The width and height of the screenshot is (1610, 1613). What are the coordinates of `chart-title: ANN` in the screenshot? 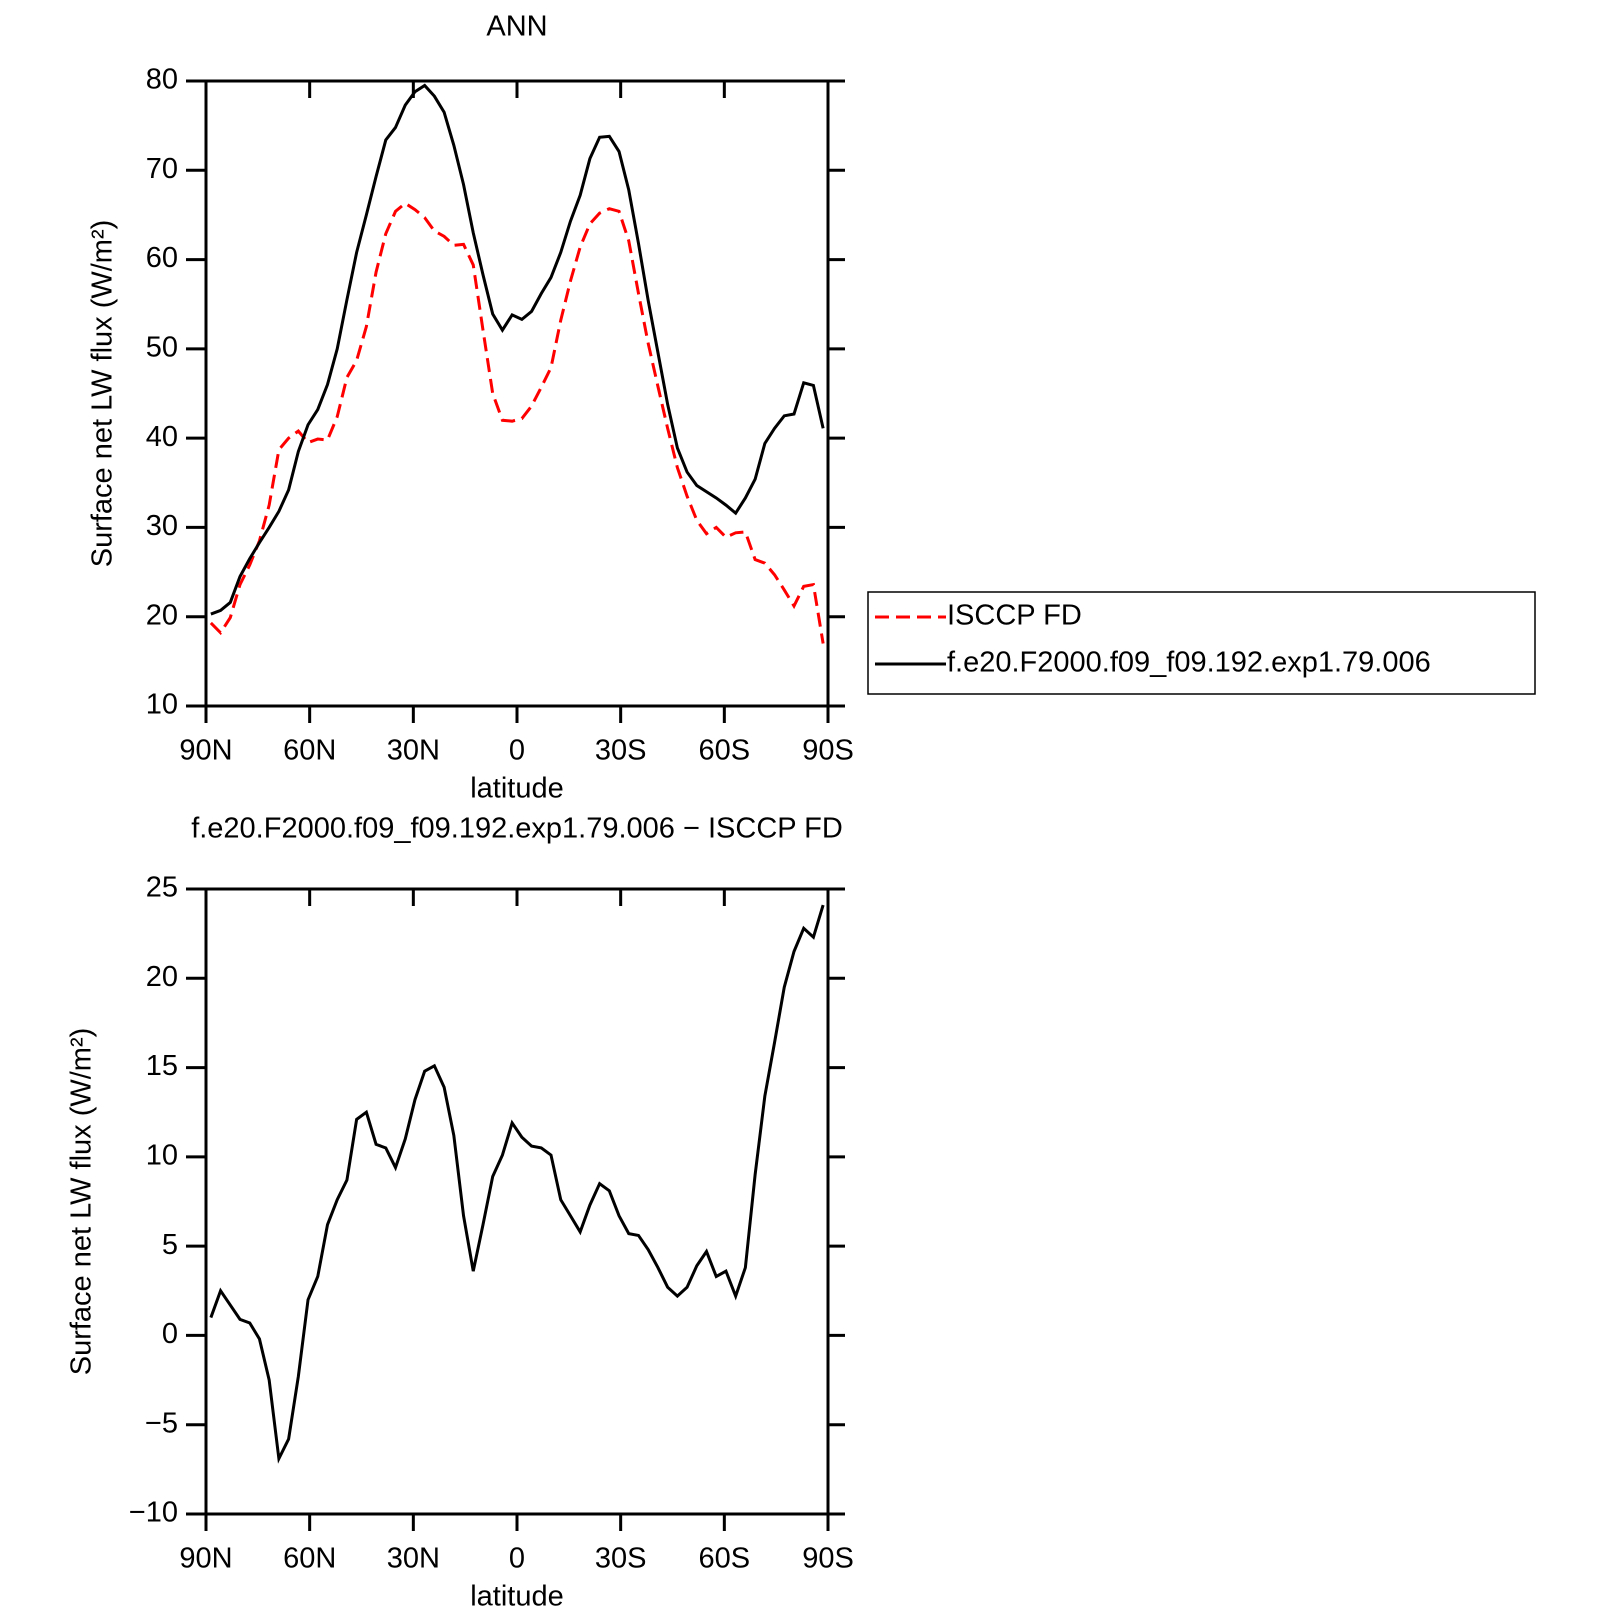 It's located at (516, 27).